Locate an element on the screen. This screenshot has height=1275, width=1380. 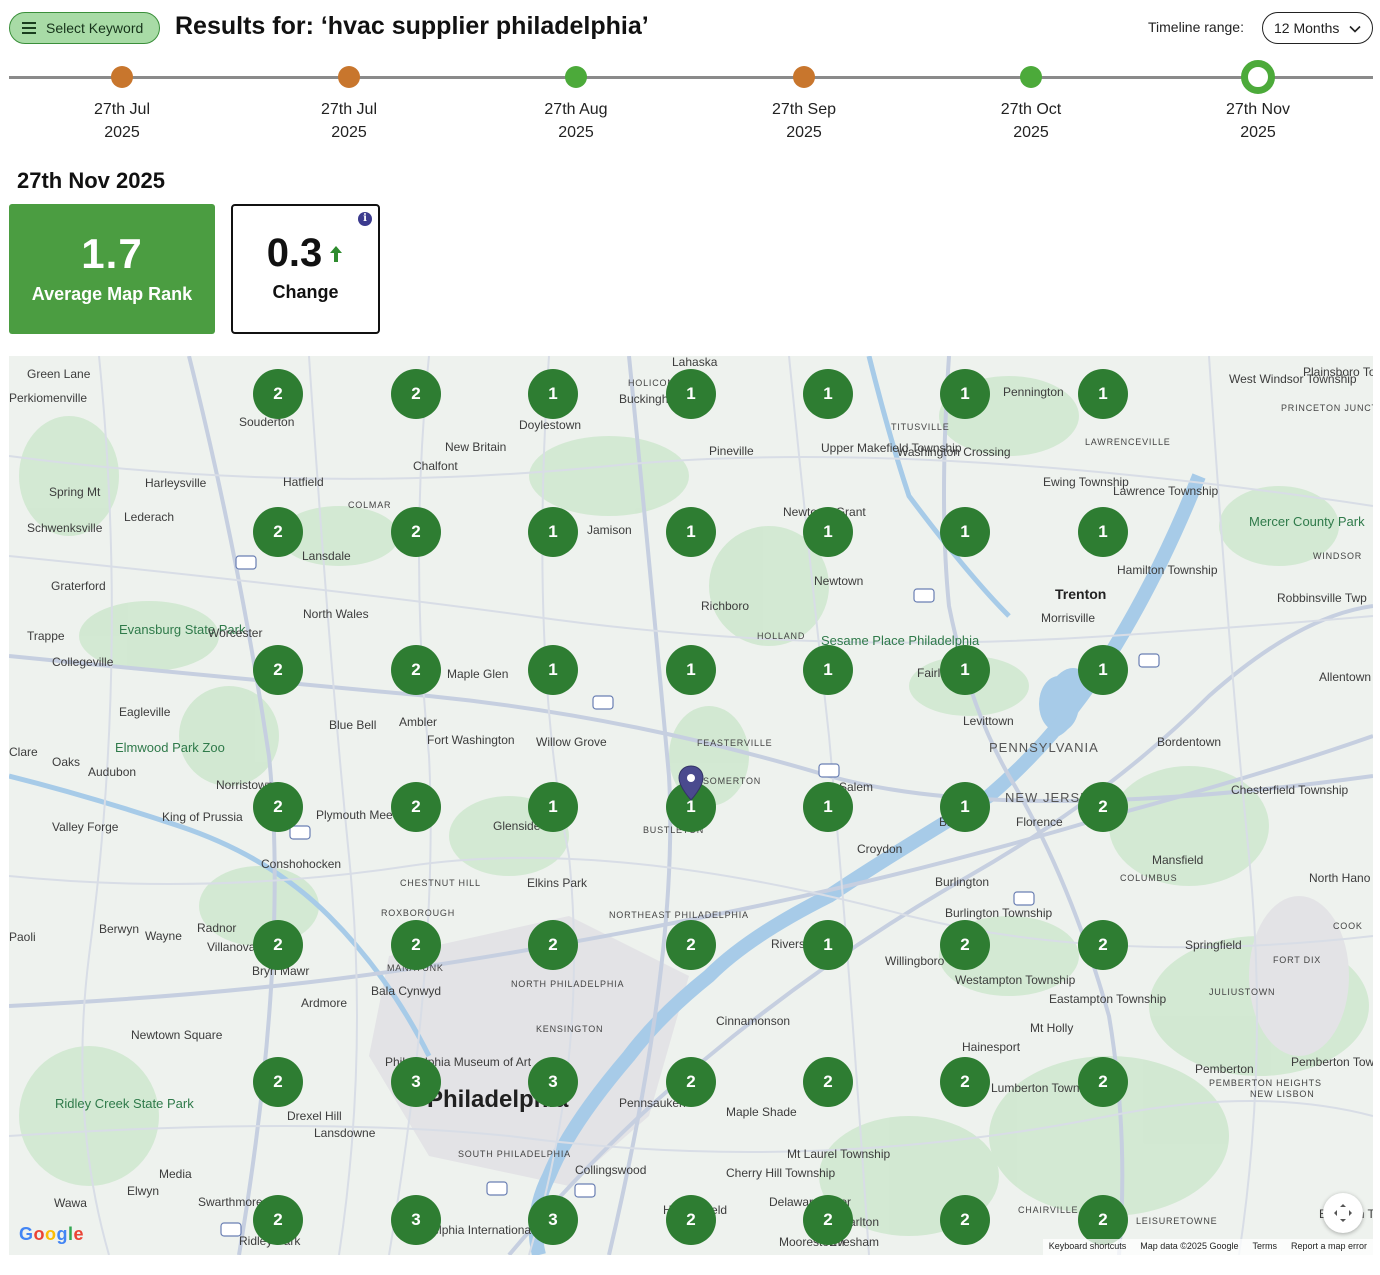
map-place-label: Levittown is located at coordinates (988, 721).